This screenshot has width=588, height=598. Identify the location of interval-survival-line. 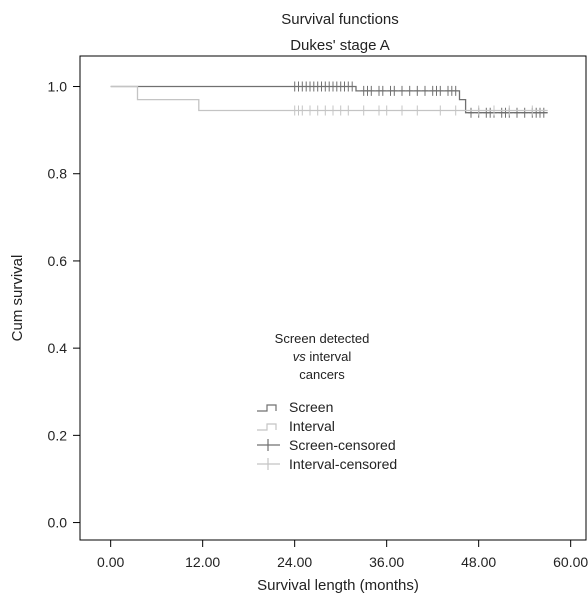
(329, 98).